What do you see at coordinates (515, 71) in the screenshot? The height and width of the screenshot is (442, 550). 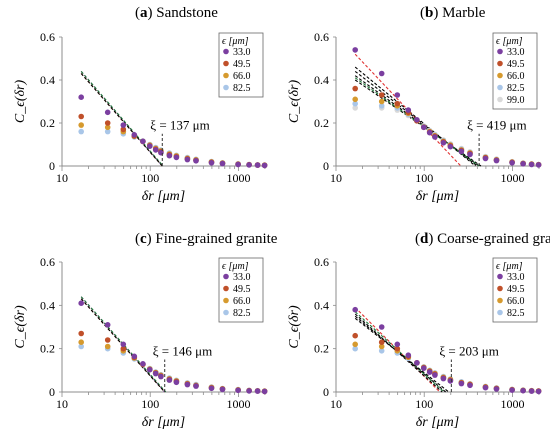 I see `legend: ϵ [μm]33.049.566.082.599.0` at bounding box center [515, 71].